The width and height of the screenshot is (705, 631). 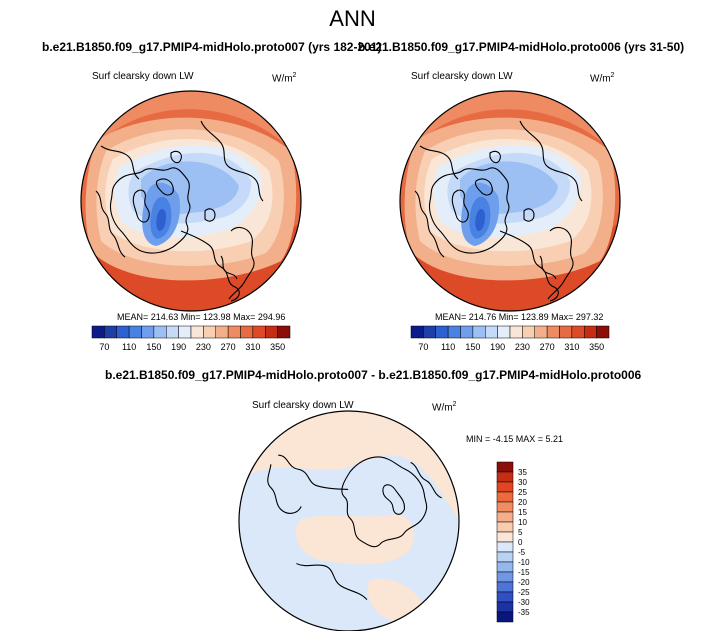 I want to click on panel-2-colorbar: 70 110 150 190 230 270 310 350, so click(x=510, y=338).